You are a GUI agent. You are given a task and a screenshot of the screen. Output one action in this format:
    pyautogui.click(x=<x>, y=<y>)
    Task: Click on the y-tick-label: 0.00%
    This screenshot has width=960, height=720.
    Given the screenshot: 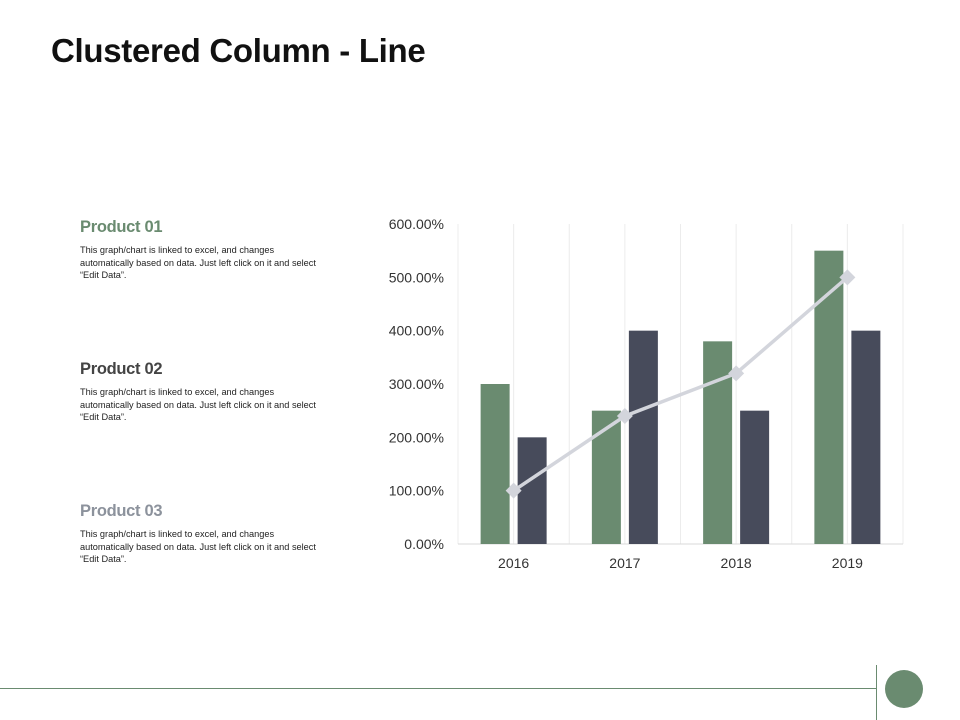 What is the action you would take?
    pyautogui.click(x=424, y=544)
    